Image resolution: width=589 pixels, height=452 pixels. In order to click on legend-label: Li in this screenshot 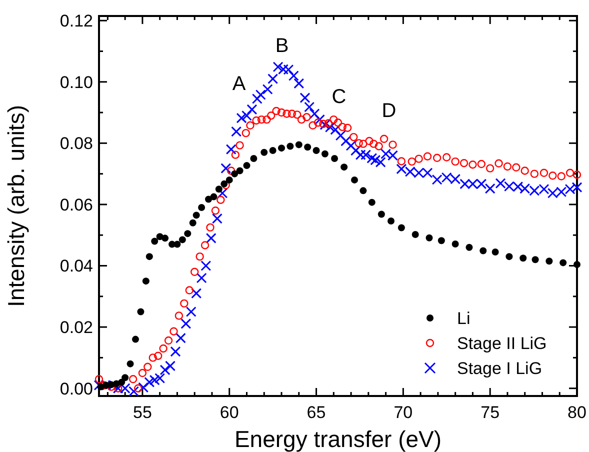, I will do `click(463, 318)`.